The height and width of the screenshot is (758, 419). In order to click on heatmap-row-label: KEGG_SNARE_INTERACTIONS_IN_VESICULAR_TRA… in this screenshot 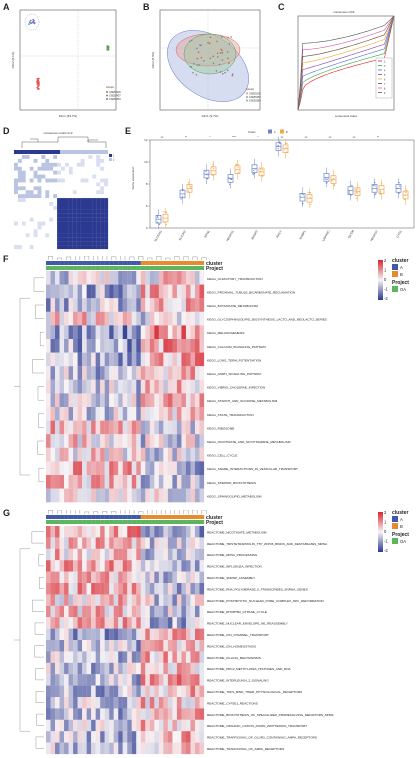, I will do `click(252, 469)`.